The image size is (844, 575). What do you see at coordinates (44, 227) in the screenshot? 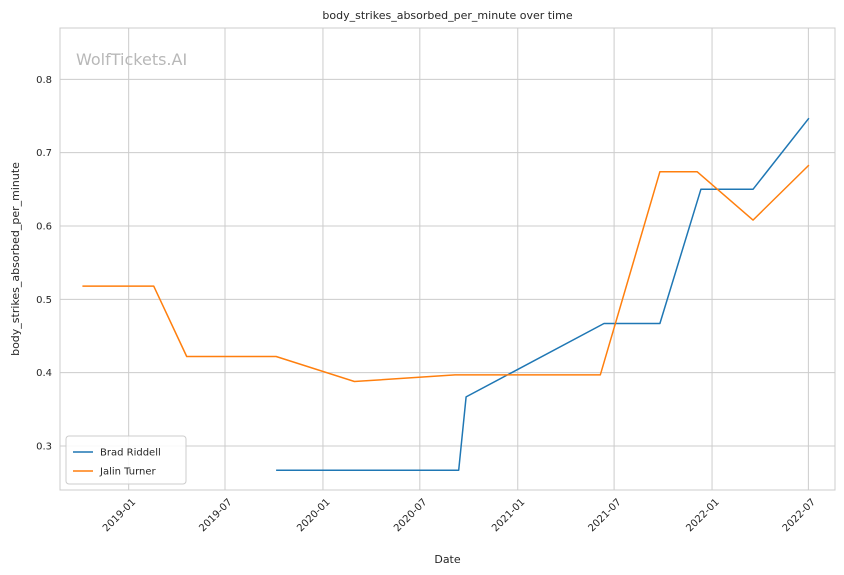
I see `y-tick-label: 0.6` at bounding box center [44, 227].